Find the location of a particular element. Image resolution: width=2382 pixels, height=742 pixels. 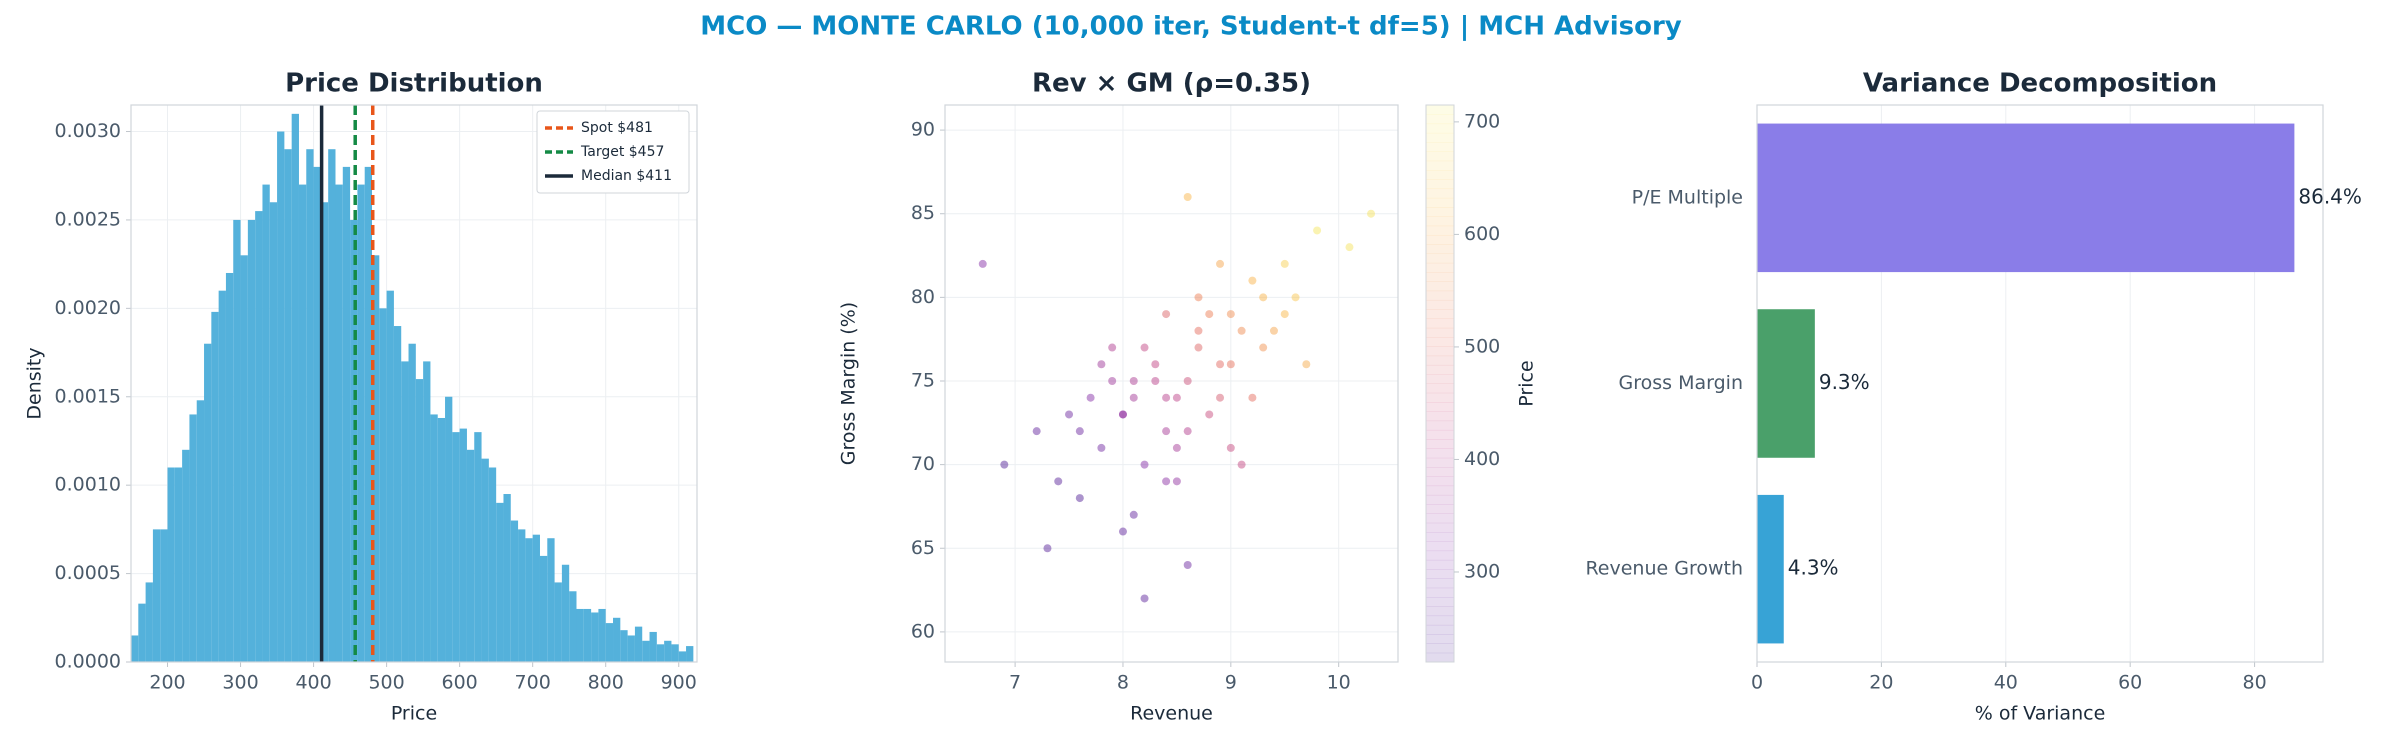

value-label: 9.3% is located at coordinates (1844, 382).